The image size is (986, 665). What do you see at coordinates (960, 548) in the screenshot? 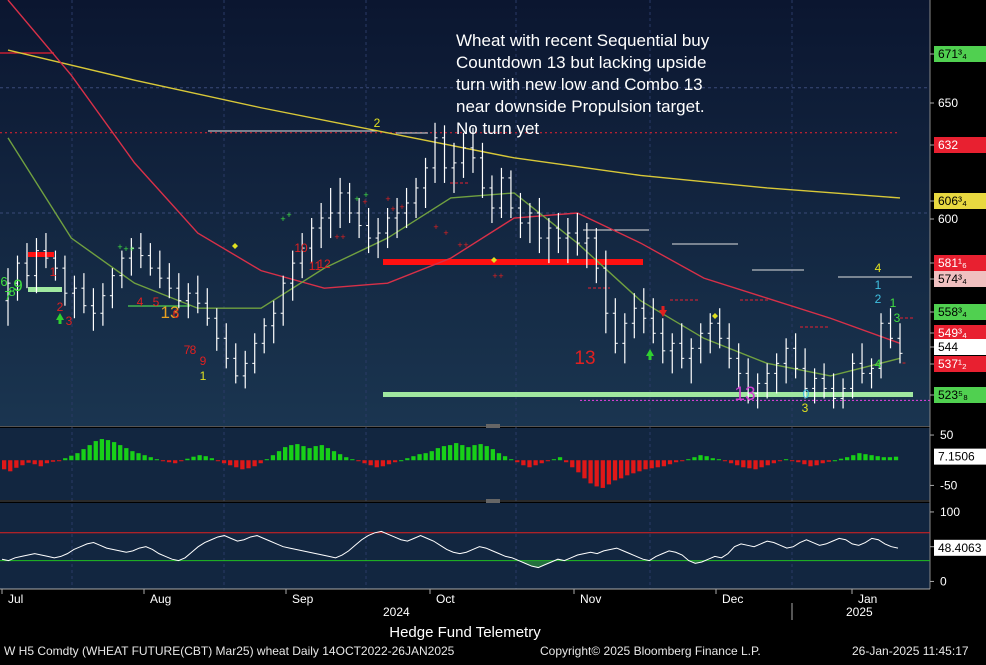
I see `rsi-current-value: 48.4063` at bounding box center [960, 548].